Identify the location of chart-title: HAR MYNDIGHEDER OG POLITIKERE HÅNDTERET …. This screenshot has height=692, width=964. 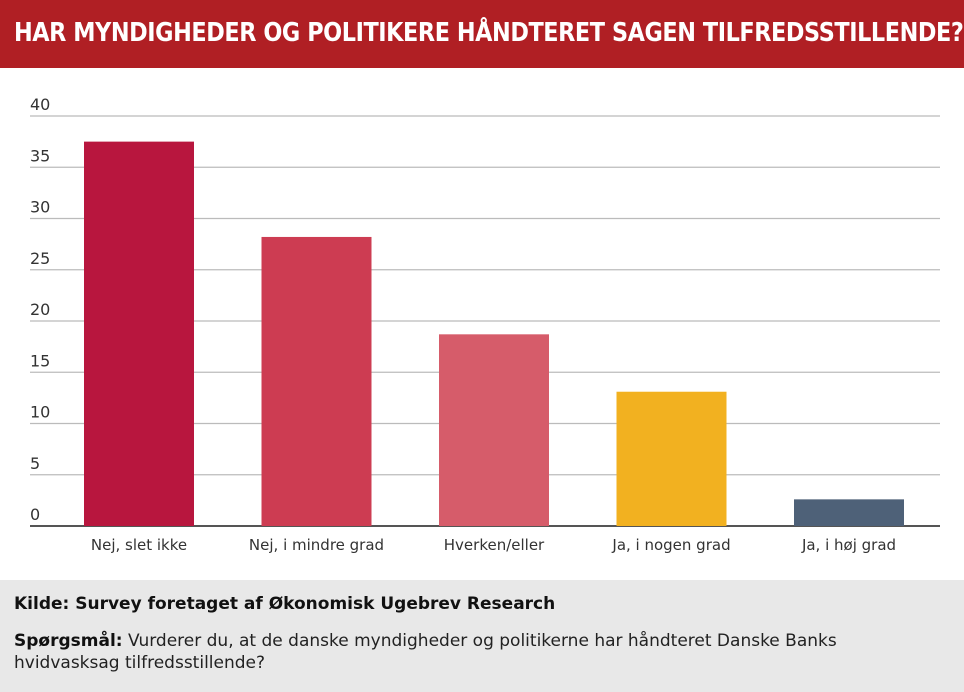
(489, 33).